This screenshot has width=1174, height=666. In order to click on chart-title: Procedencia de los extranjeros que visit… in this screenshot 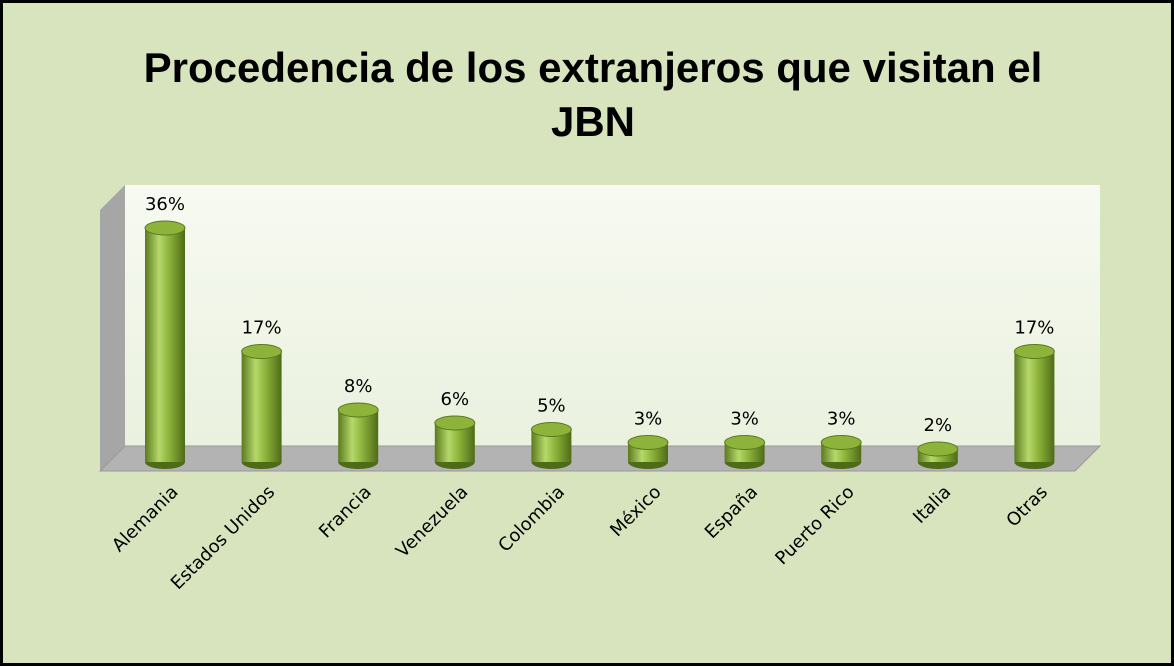, I will do `click(593, 94)`.